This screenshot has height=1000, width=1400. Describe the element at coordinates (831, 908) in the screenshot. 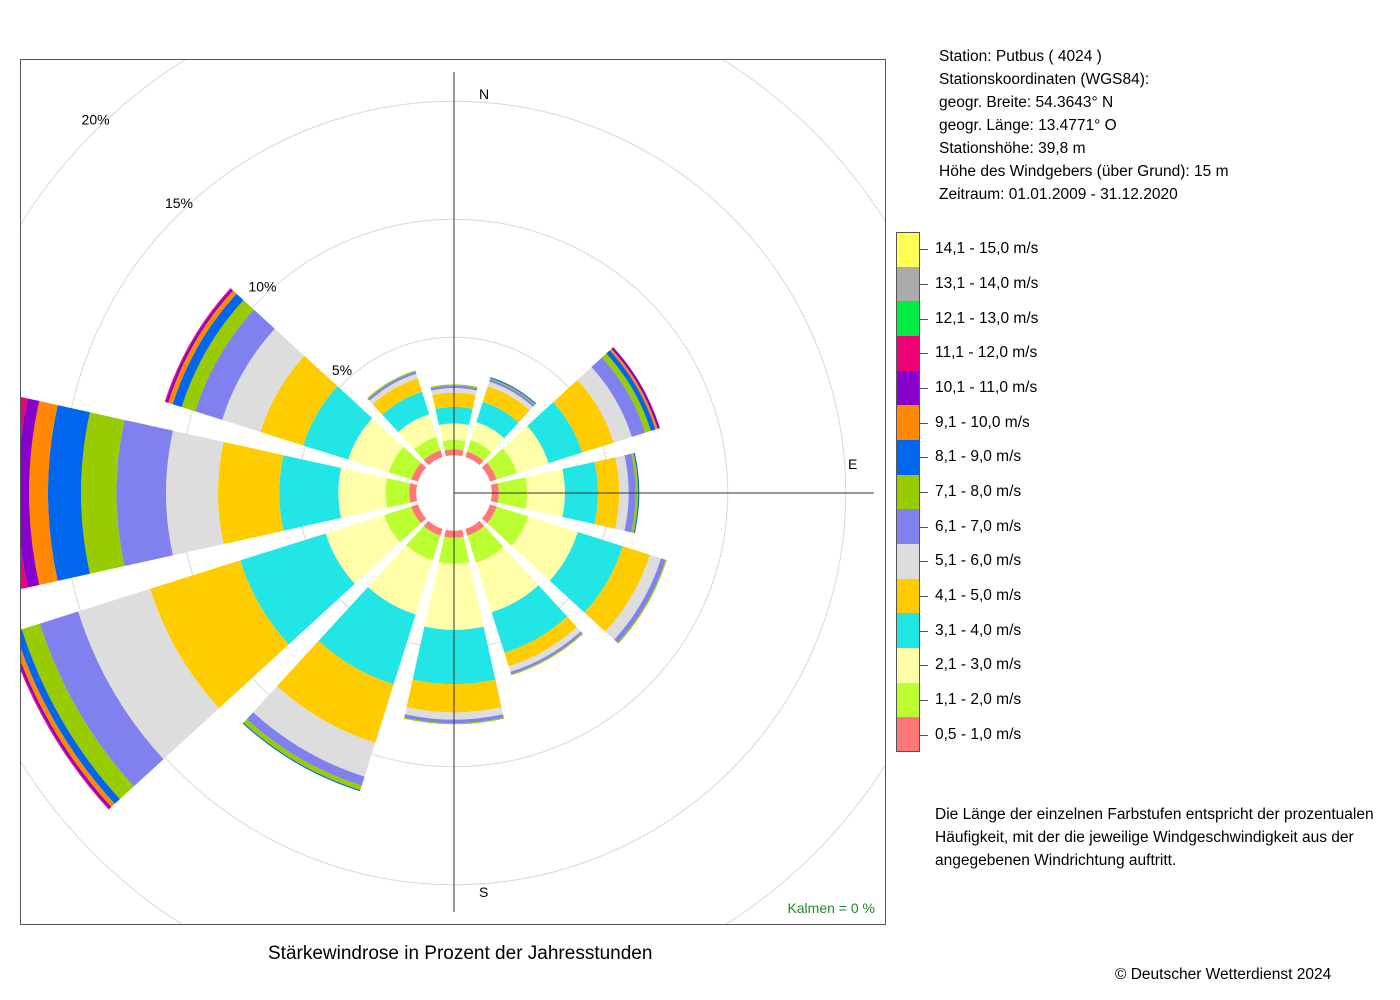

I see `calm-label: Kalmen = 0 %` at that location.